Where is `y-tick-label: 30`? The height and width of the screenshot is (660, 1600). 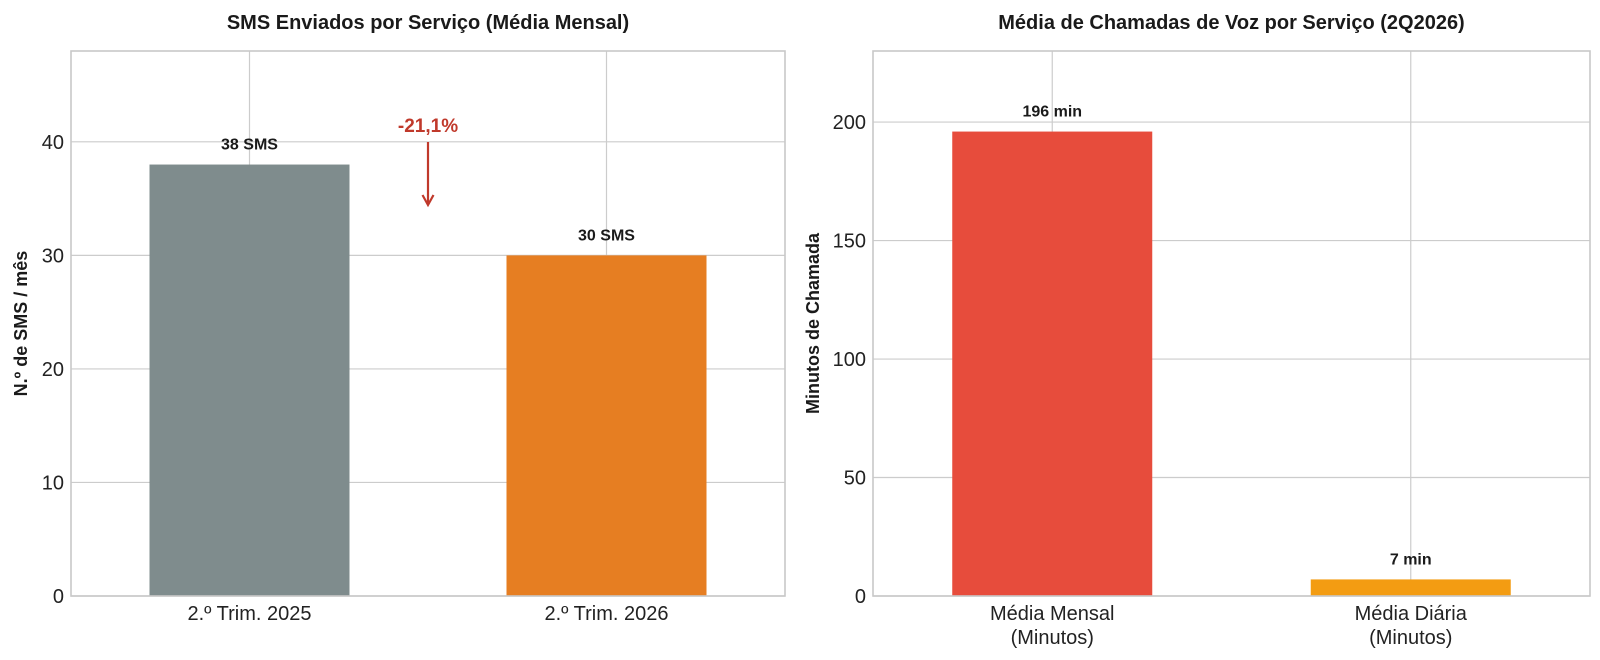 y-tick-label: 30 is located at coordinates (53, 256).